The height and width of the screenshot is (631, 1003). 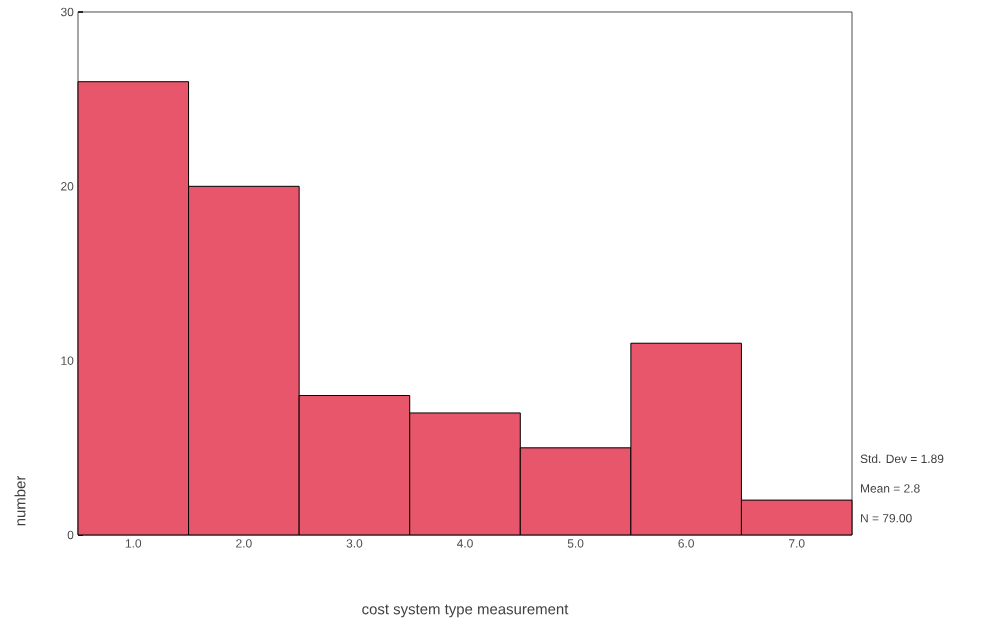 I want to click on y-tick-label: 10, so click(x=67, y=360).